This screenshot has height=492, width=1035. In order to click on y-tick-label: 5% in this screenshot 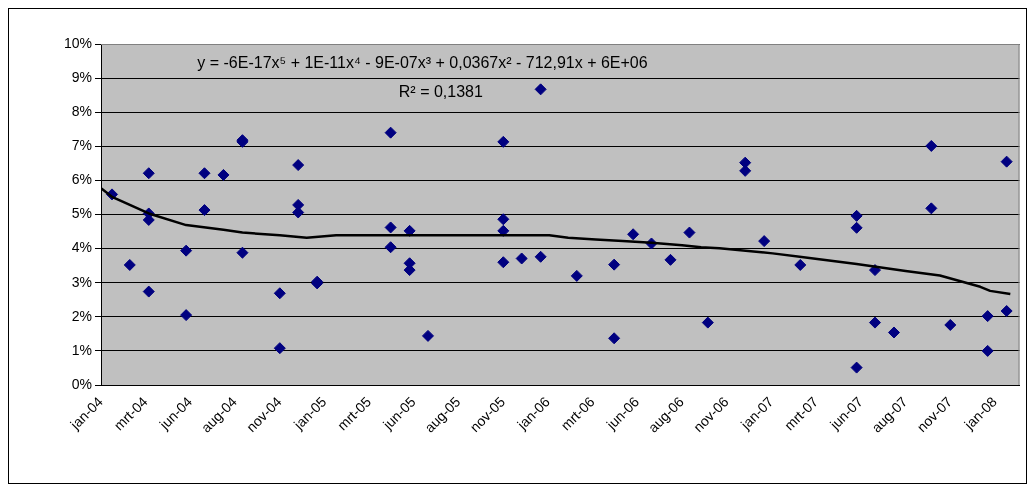, I will do `click(81, 213)`.